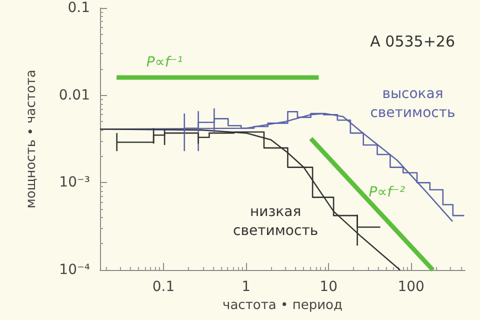 This screenshot has height=320, width=480. I want to click on y-tick-label: 10⁻³, so click(74, 182).